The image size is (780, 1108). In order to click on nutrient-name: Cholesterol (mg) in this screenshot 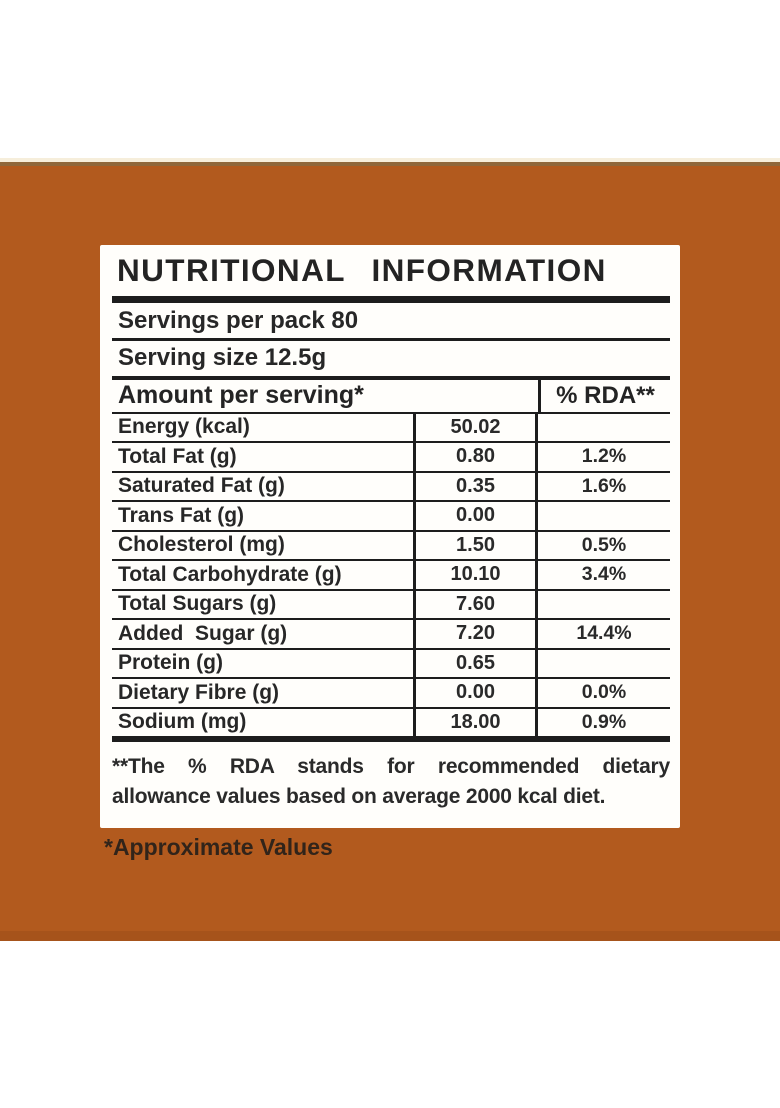, I will do `click(201, 545)`.